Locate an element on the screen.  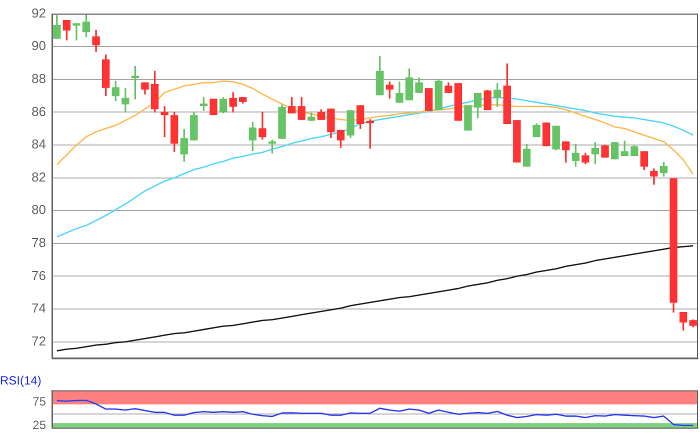
y-tick-label: 82 is located at coordinates (39, 176).